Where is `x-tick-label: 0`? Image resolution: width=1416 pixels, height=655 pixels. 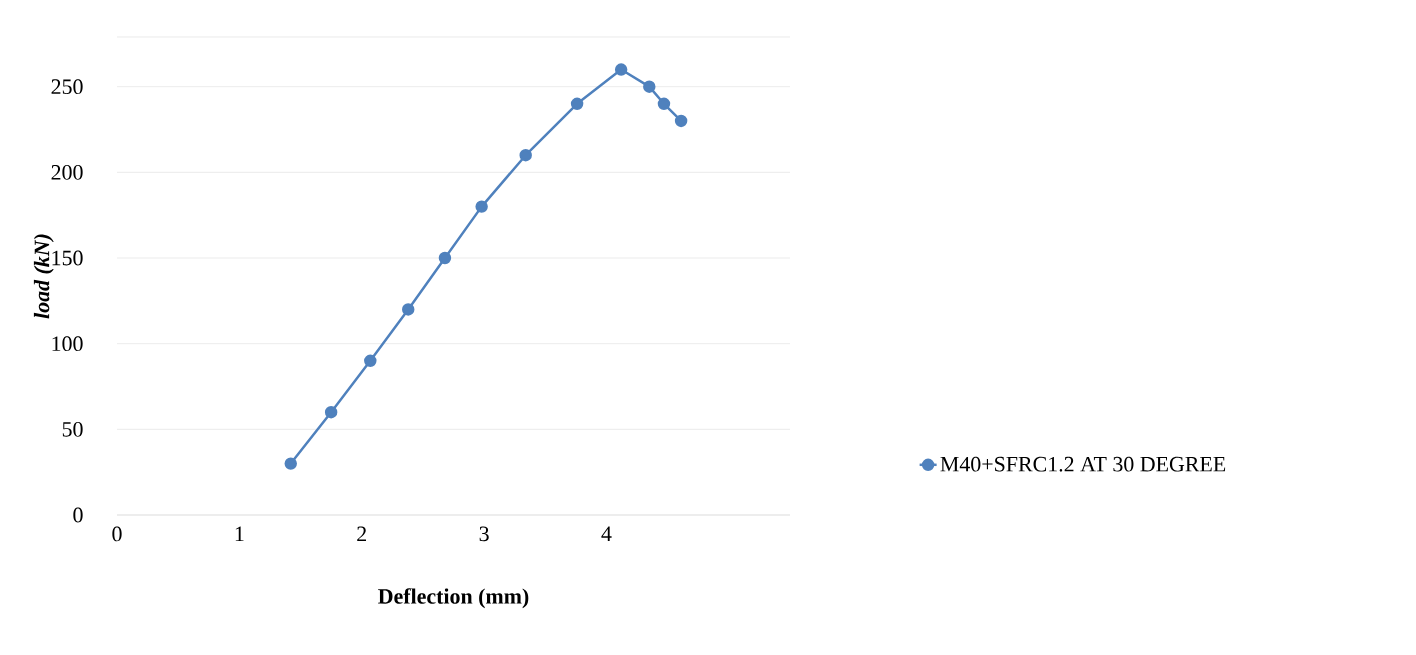
x-tick-label: 0 is located at coordinates (117, 534).